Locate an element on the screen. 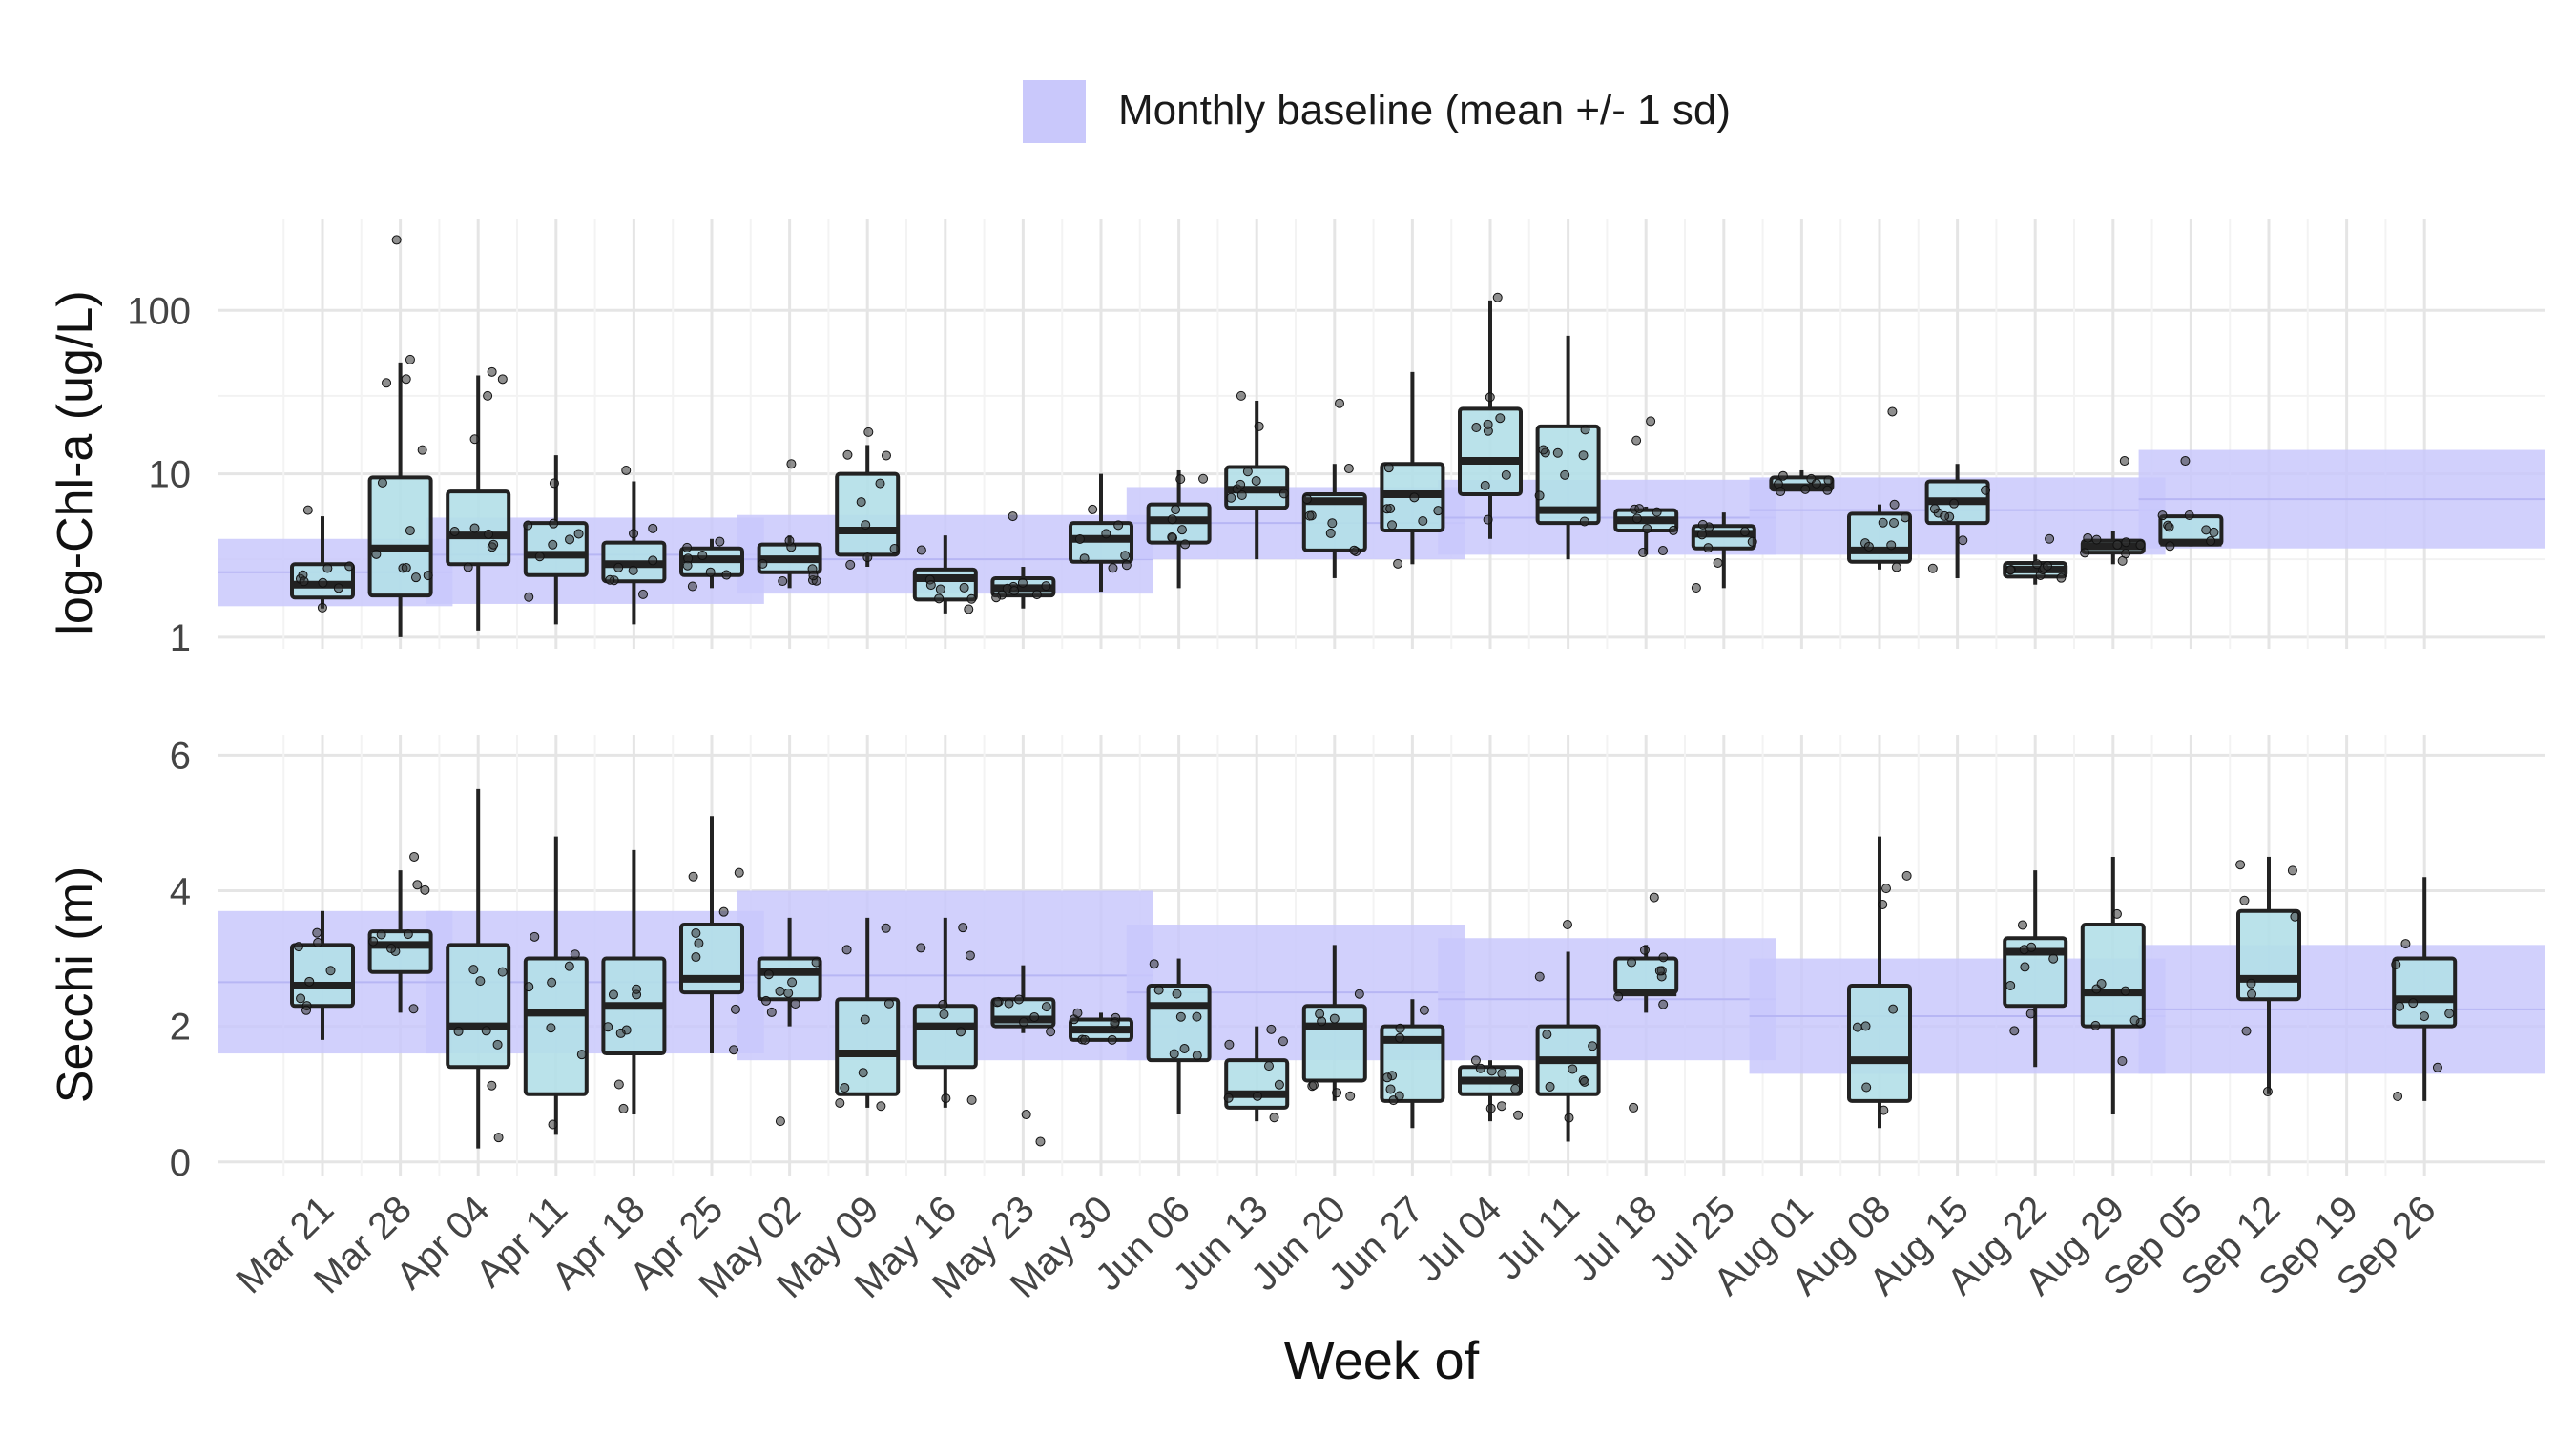  secchi-y-tick-label: 2 is located at coordinates (180, 1028).